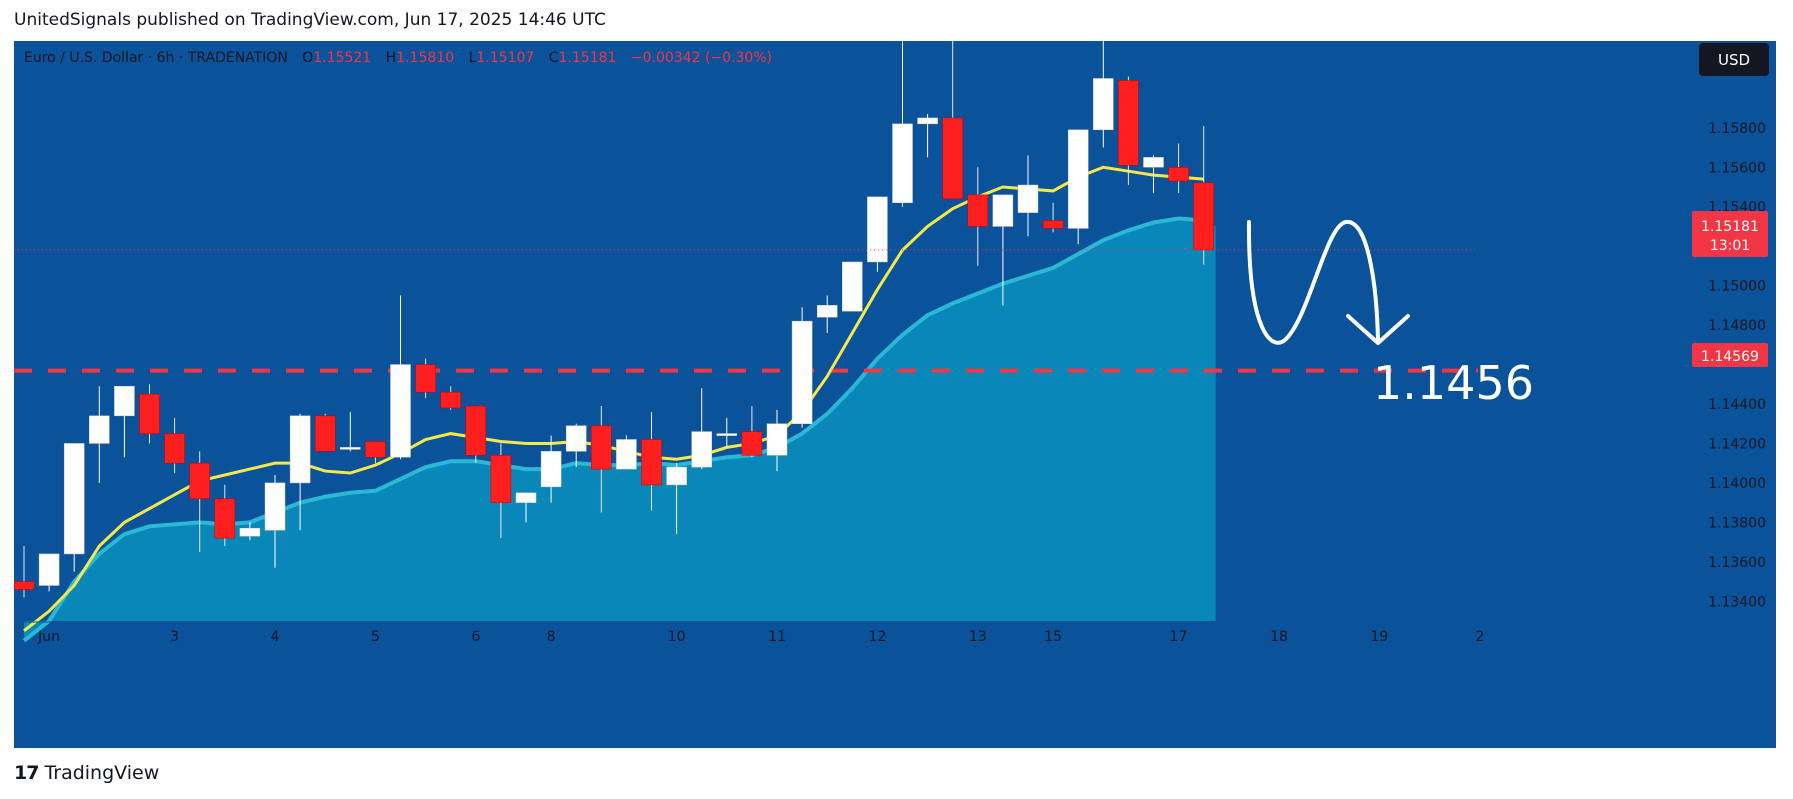  What do you see at coordinates (86, 773) in the screenshot?
I see `footer-brand: 17 TradingView` at bounding box center [86, 773].